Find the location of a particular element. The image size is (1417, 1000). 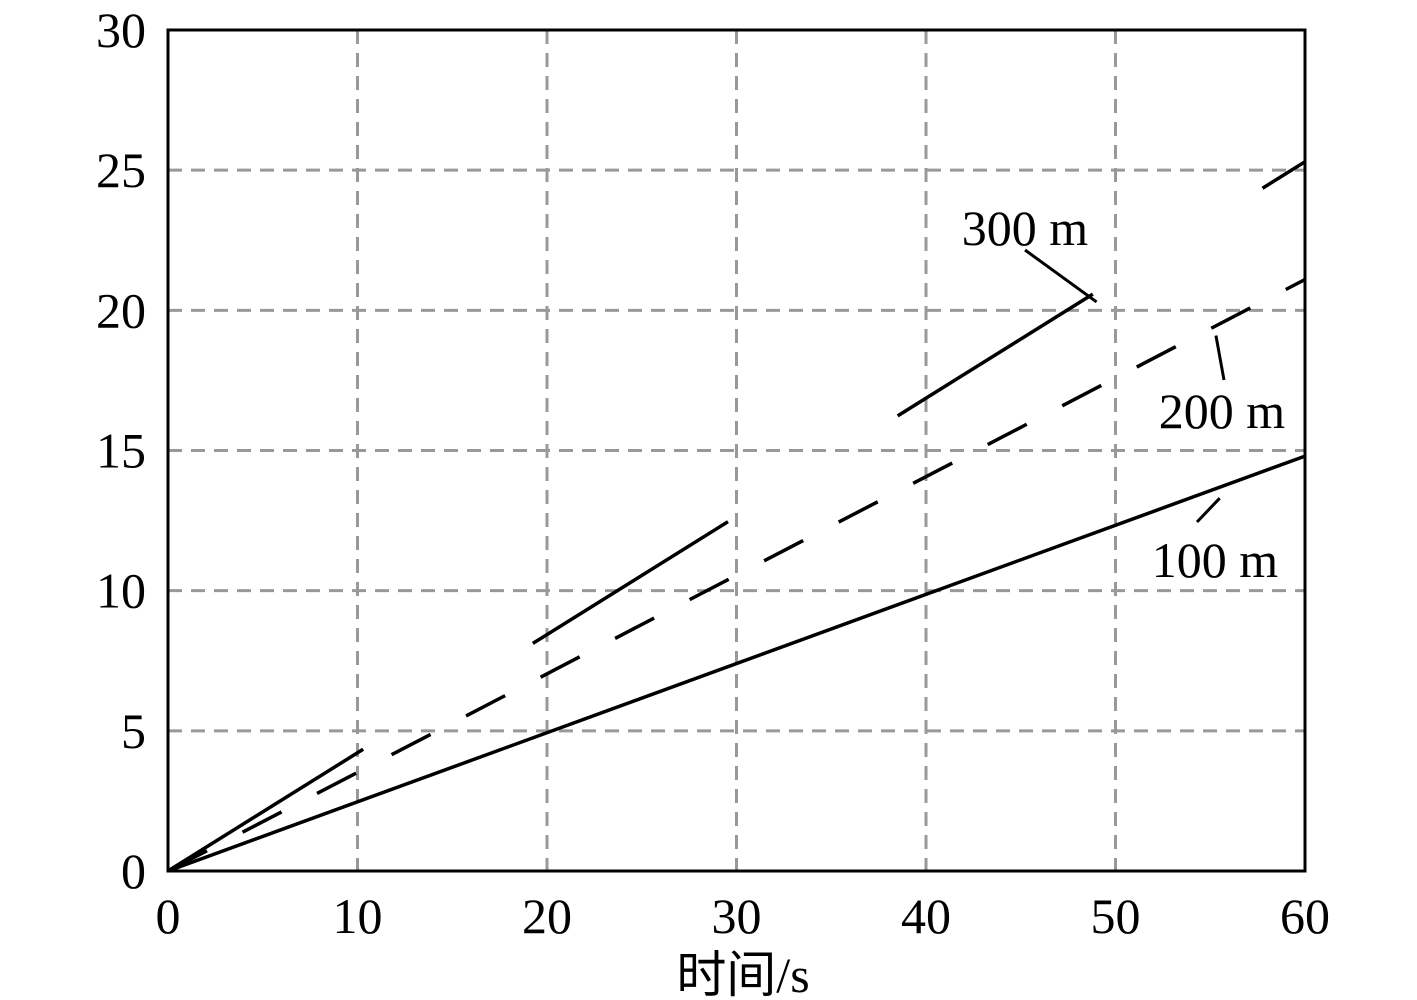

series-label: 300 m is located at coordinates (1025, 228).